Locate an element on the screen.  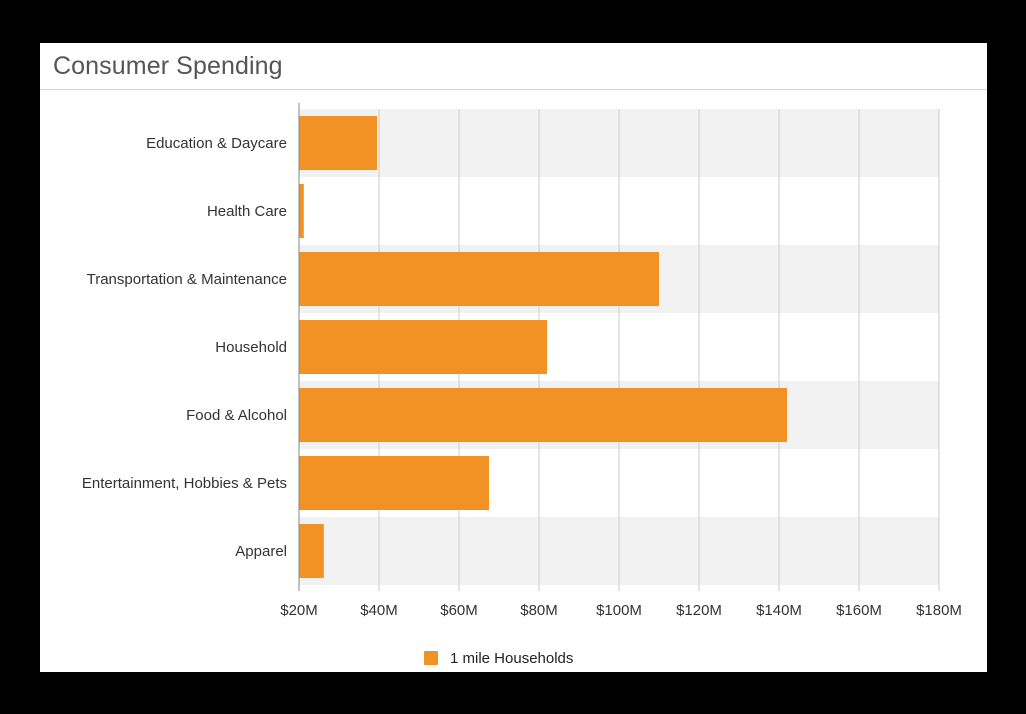
category-label: Apparel is located at coordinates (261, 551).